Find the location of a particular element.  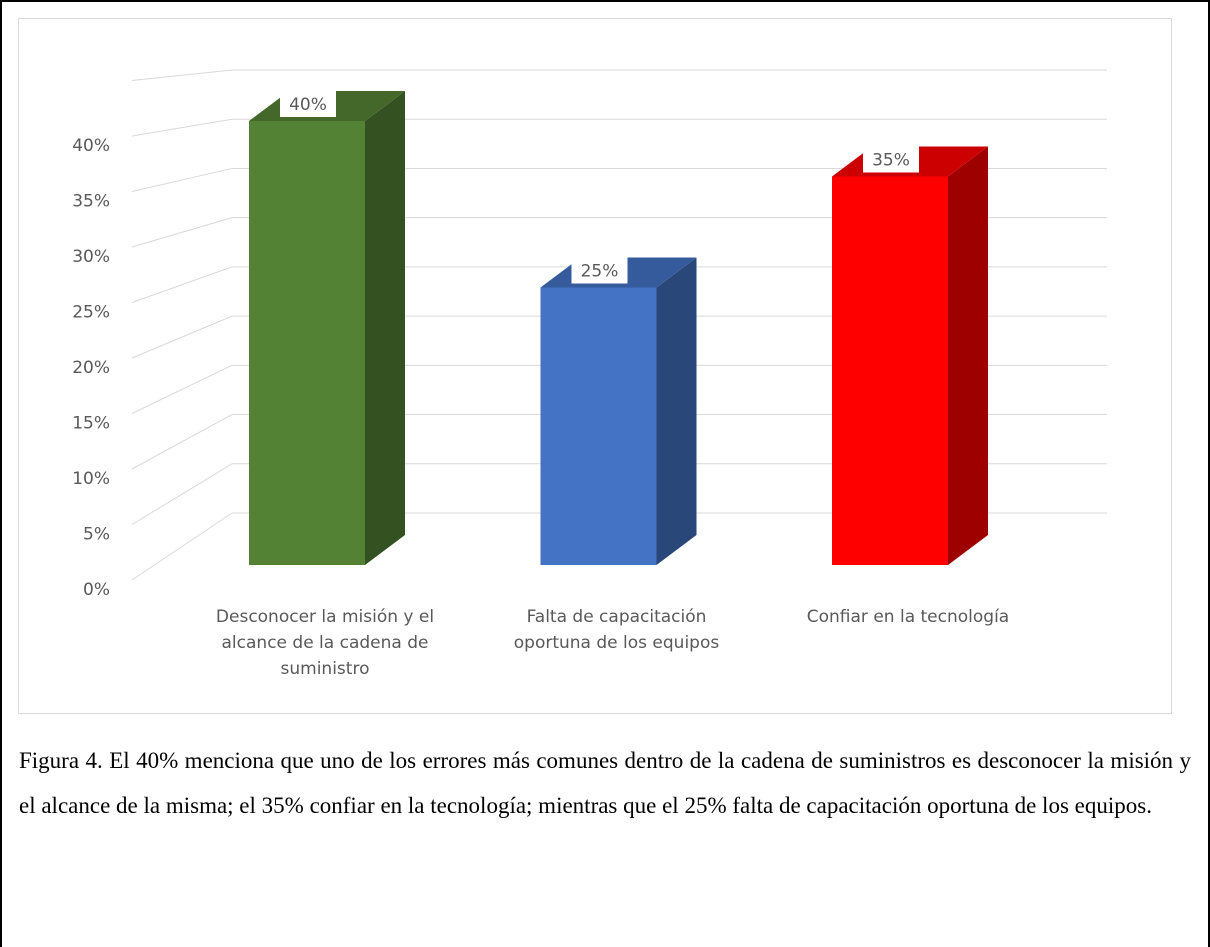

value-label: 25% is located at coordinates (600, 272).